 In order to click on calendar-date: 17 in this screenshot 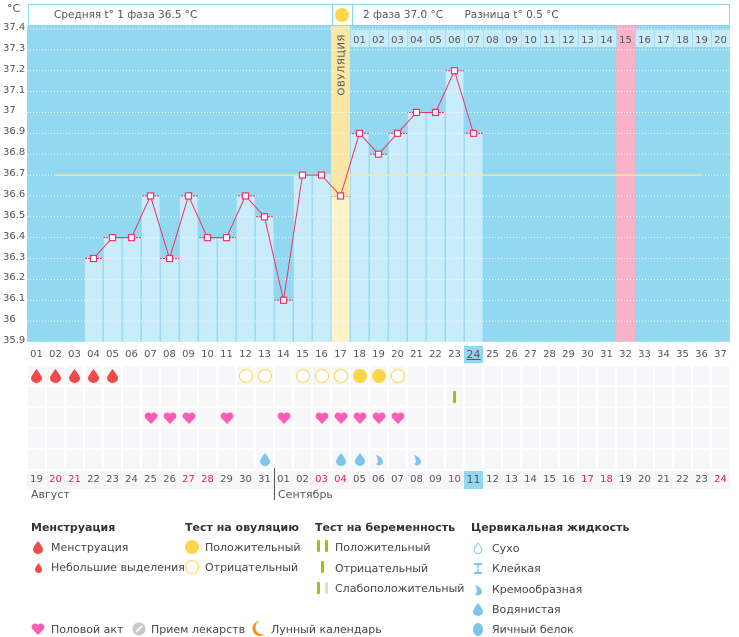, I will do `click(587, 480)`.